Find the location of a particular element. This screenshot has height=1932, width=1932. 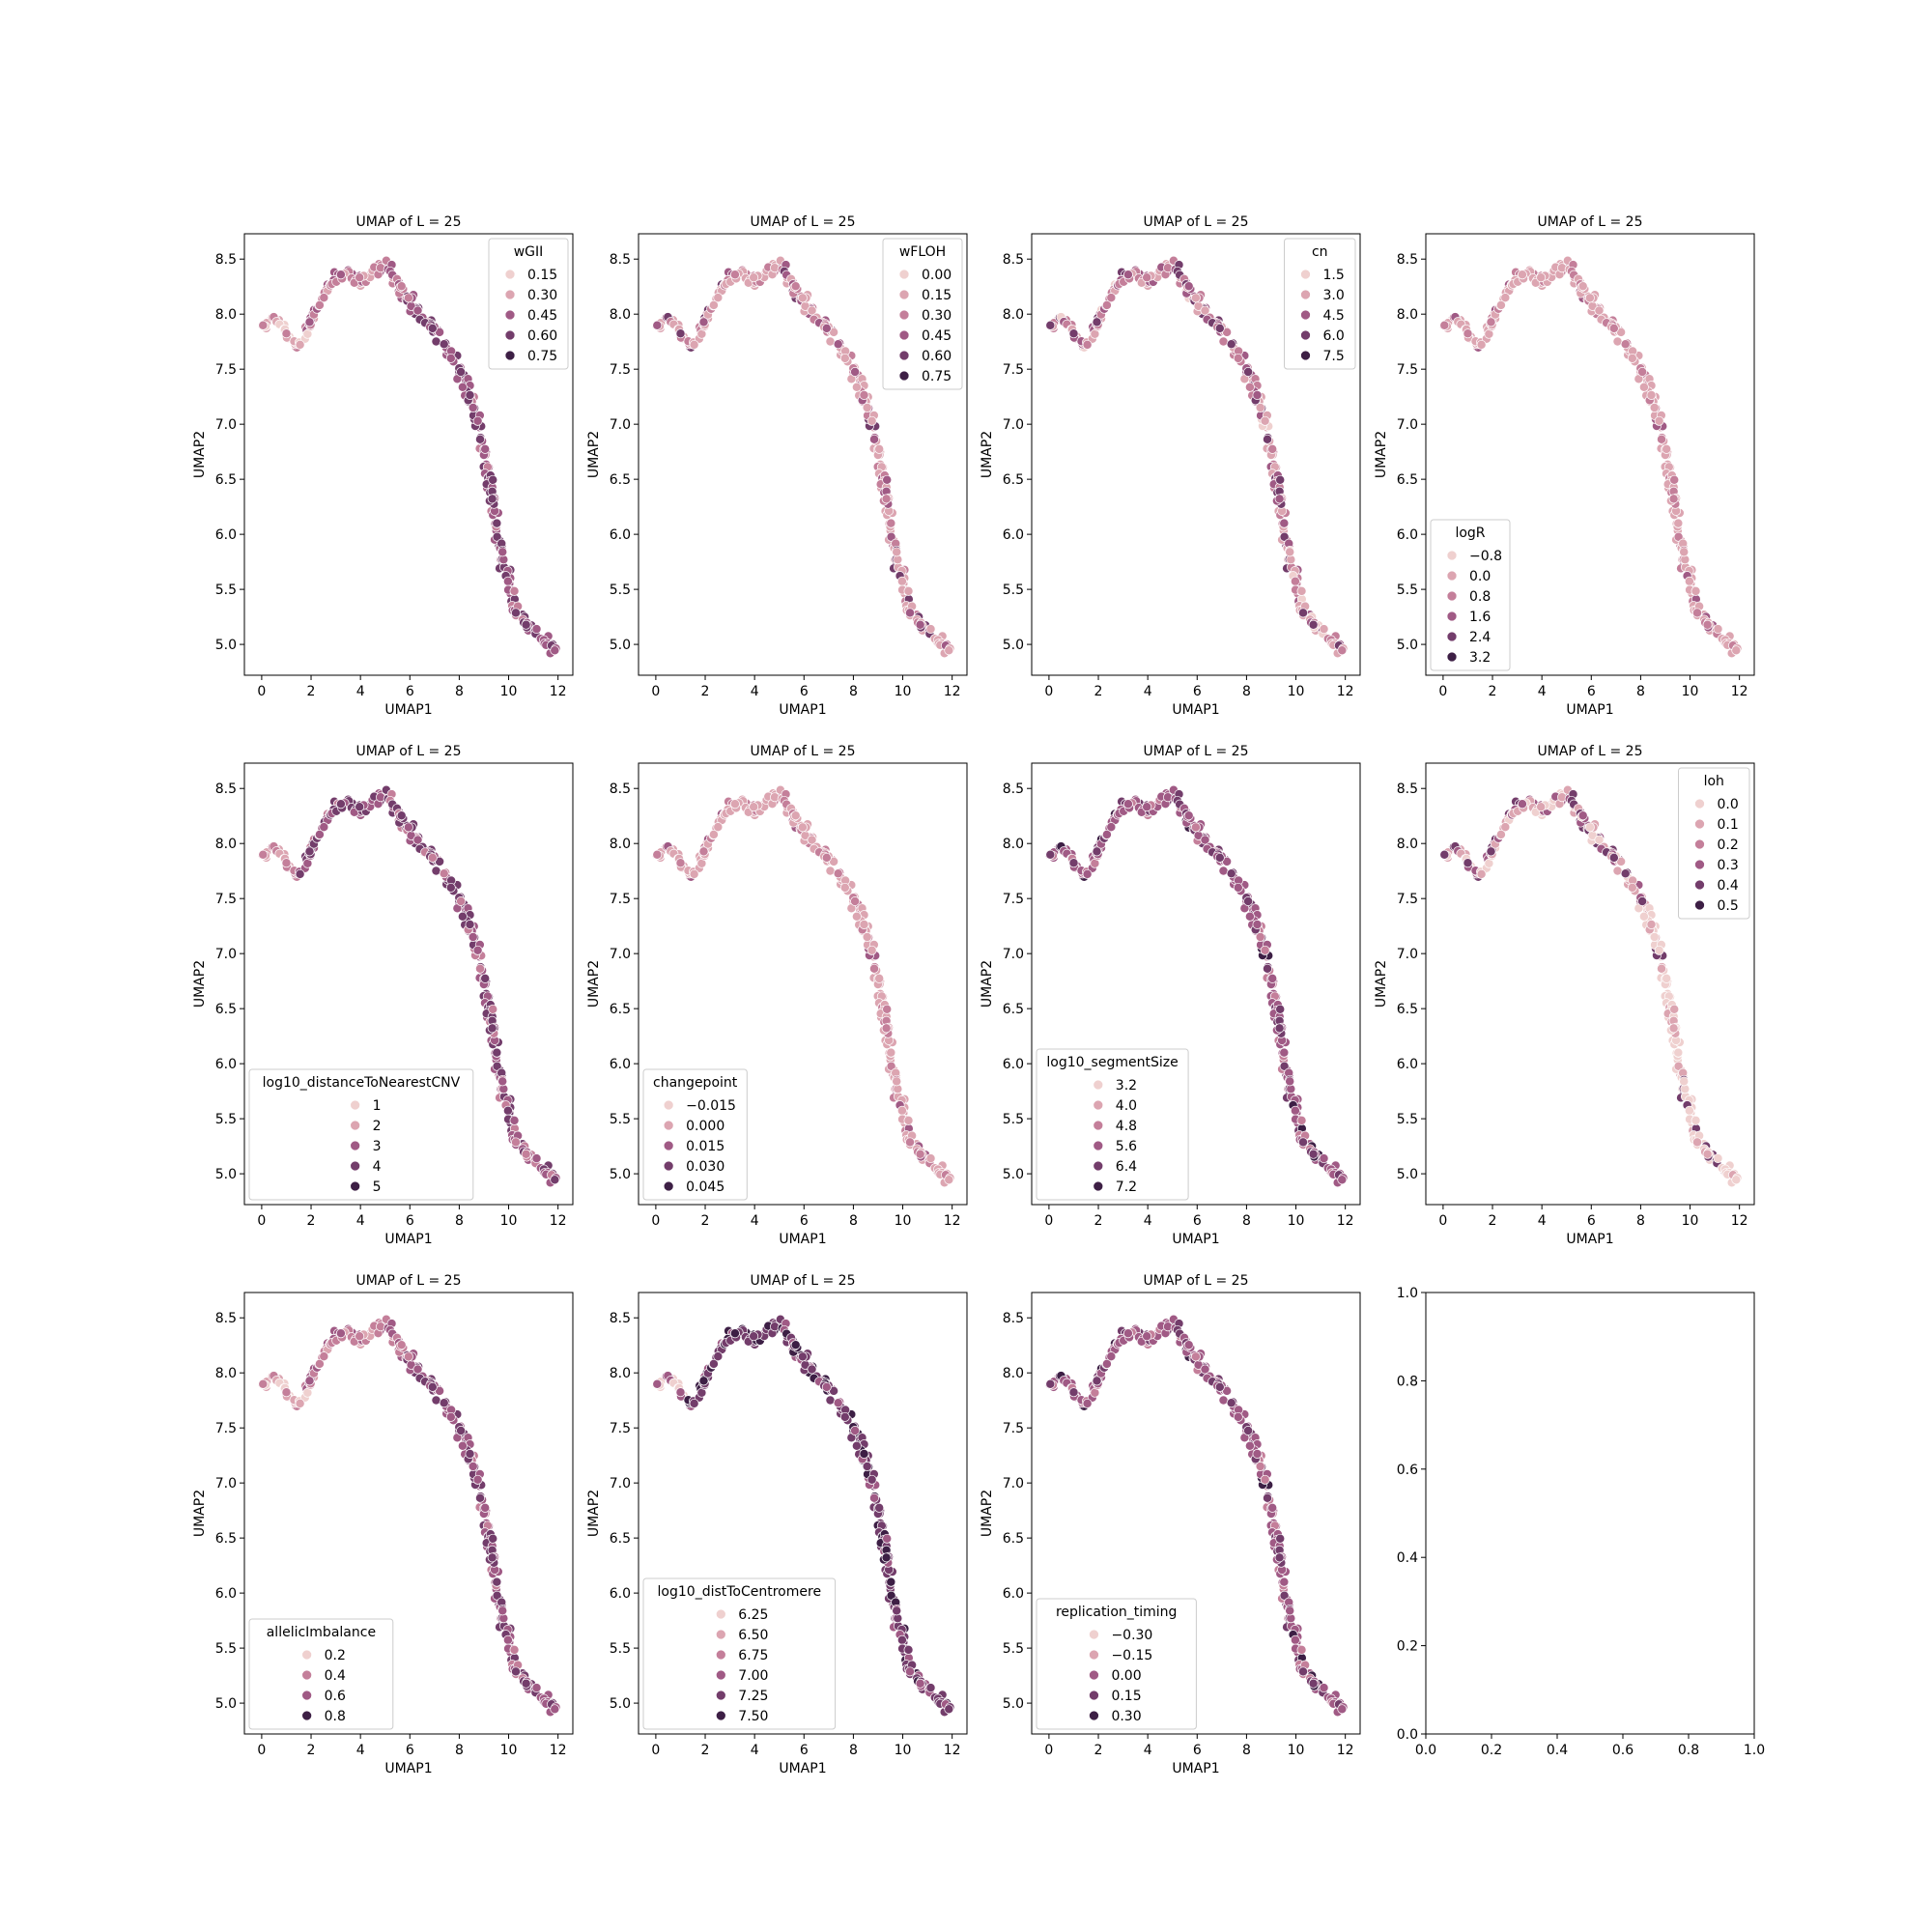

subplot-12: 0.0 0.2 0.4 0.6 0.8 1.0 0.0 0.2 0.4 0.6 0.8 1.0 is located at coordinates (1581, 1522).